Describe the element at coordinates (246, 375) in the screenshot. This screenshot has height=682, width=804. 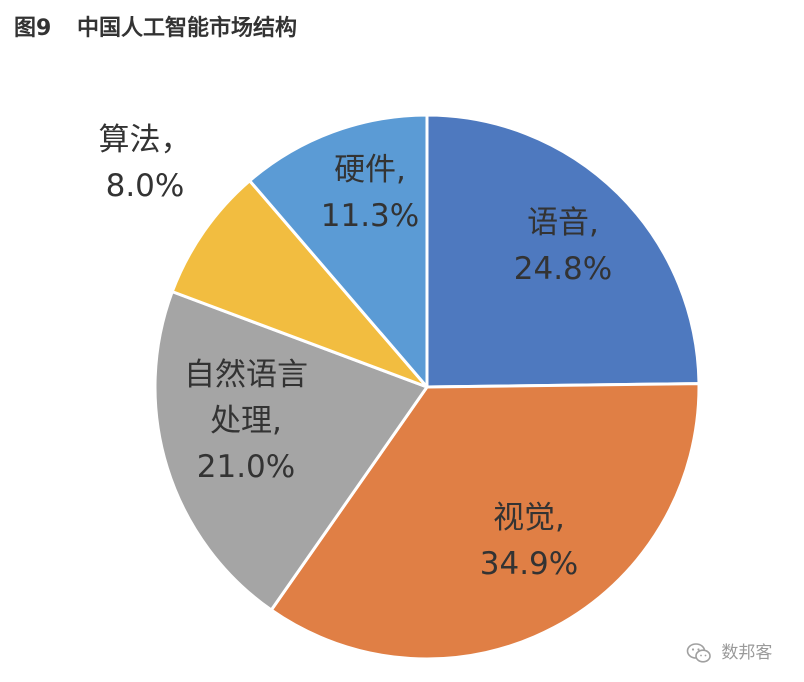
I see `pie-label-line: 自然语言` at that location.